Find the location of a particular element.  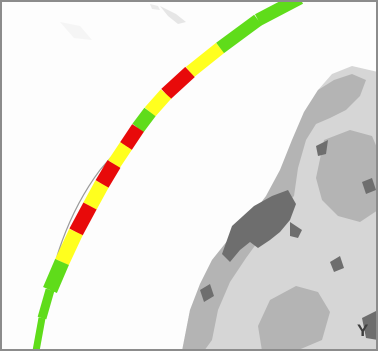

terrain-smudges is located at coordinates (123, 22).